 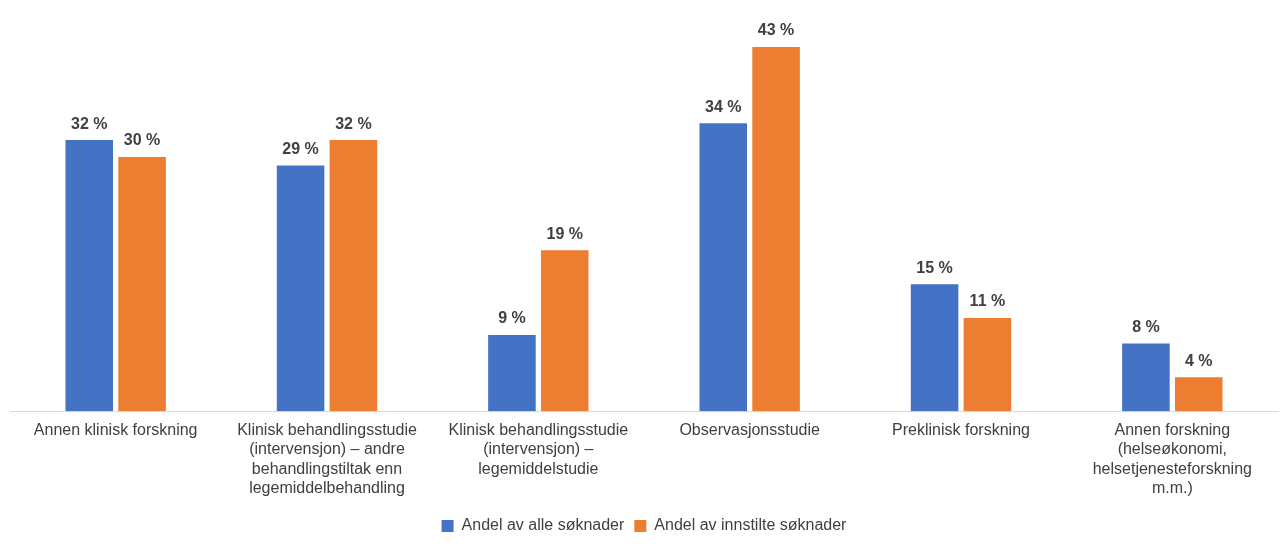 What do you see at coordinates (723, 106) in the screenshot?
I see `data-label: 34 %` at bounding box center [723, 106].